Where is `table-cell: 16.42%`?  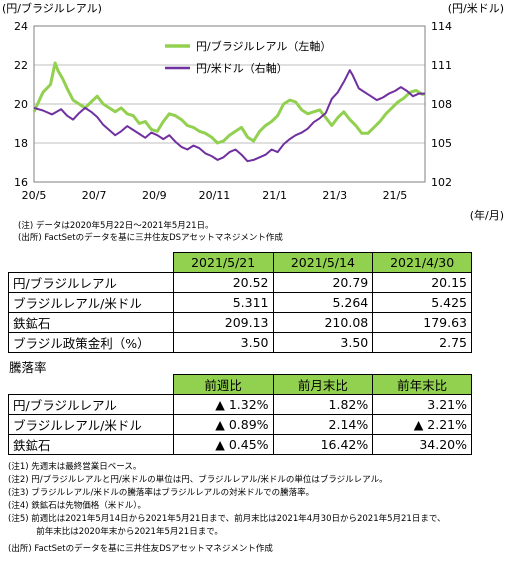
table-cell: 16.42% is located at coordinates (323, 444).